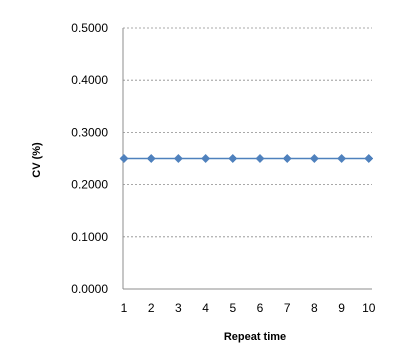 This screenshot has height=363, width=393. I want to click on y-tick-labels: 0.0000 0.1000 0.2000 0.3000 0.4000 0.5000, so click(89, 158).